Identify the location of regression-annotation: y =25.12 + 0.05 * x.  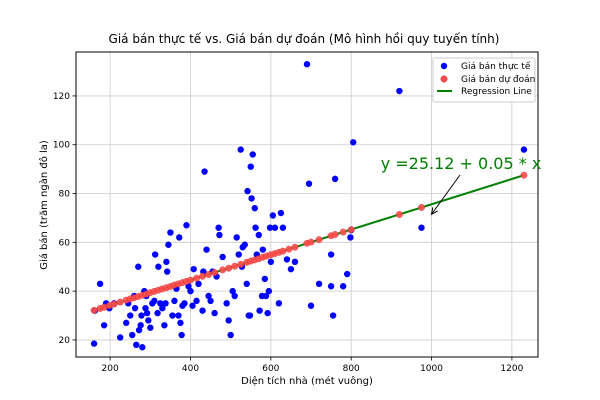
(461, 185).